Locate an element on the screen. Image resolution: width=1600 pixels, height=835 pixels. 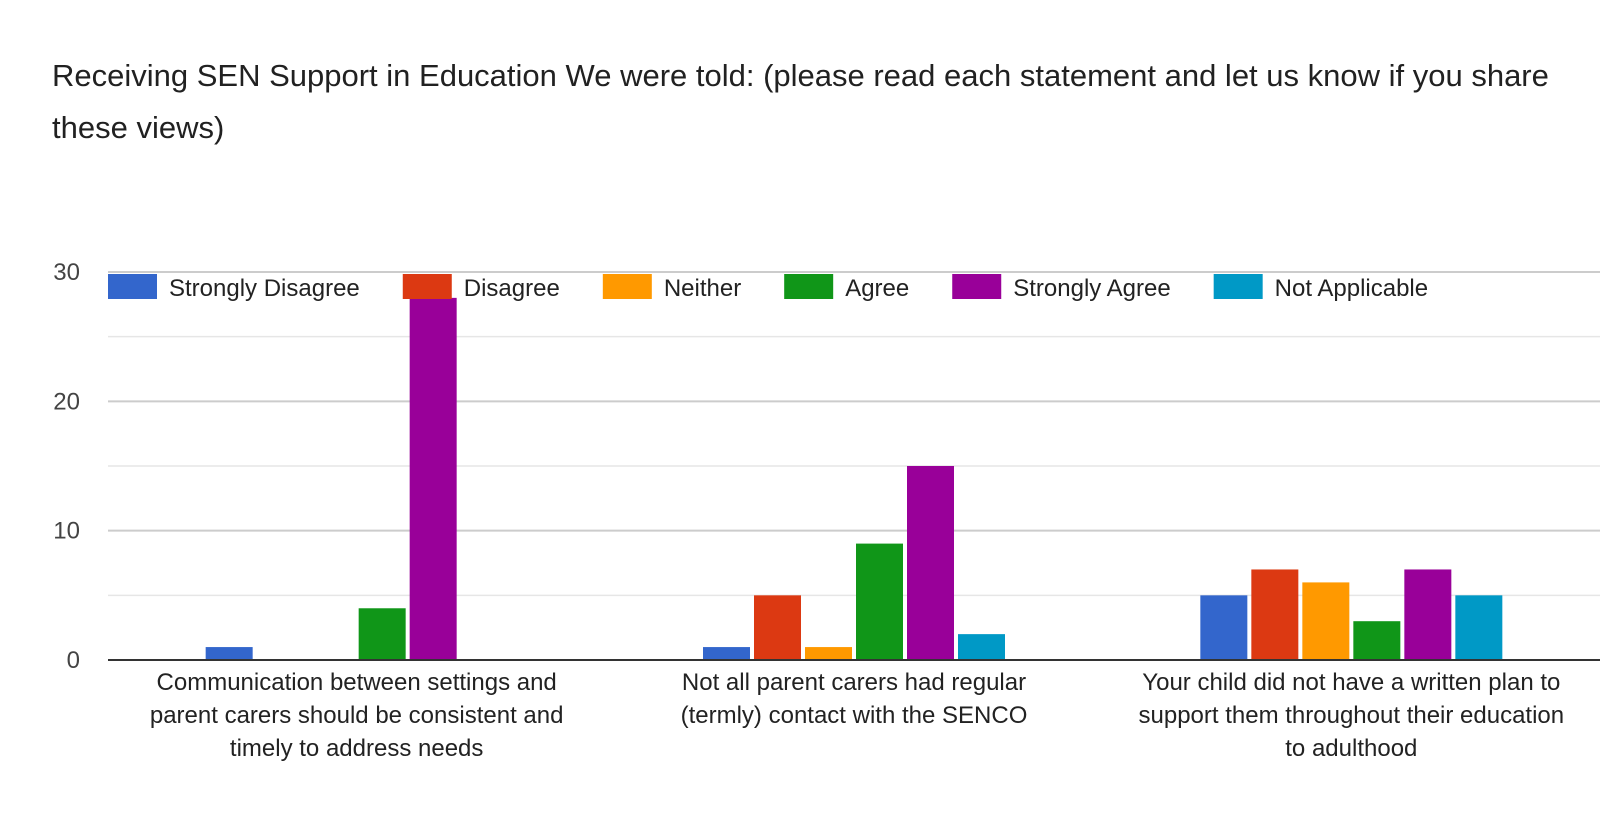
y-axis-ticks: 0 10 20 30 is located at coordinates (66, 466).